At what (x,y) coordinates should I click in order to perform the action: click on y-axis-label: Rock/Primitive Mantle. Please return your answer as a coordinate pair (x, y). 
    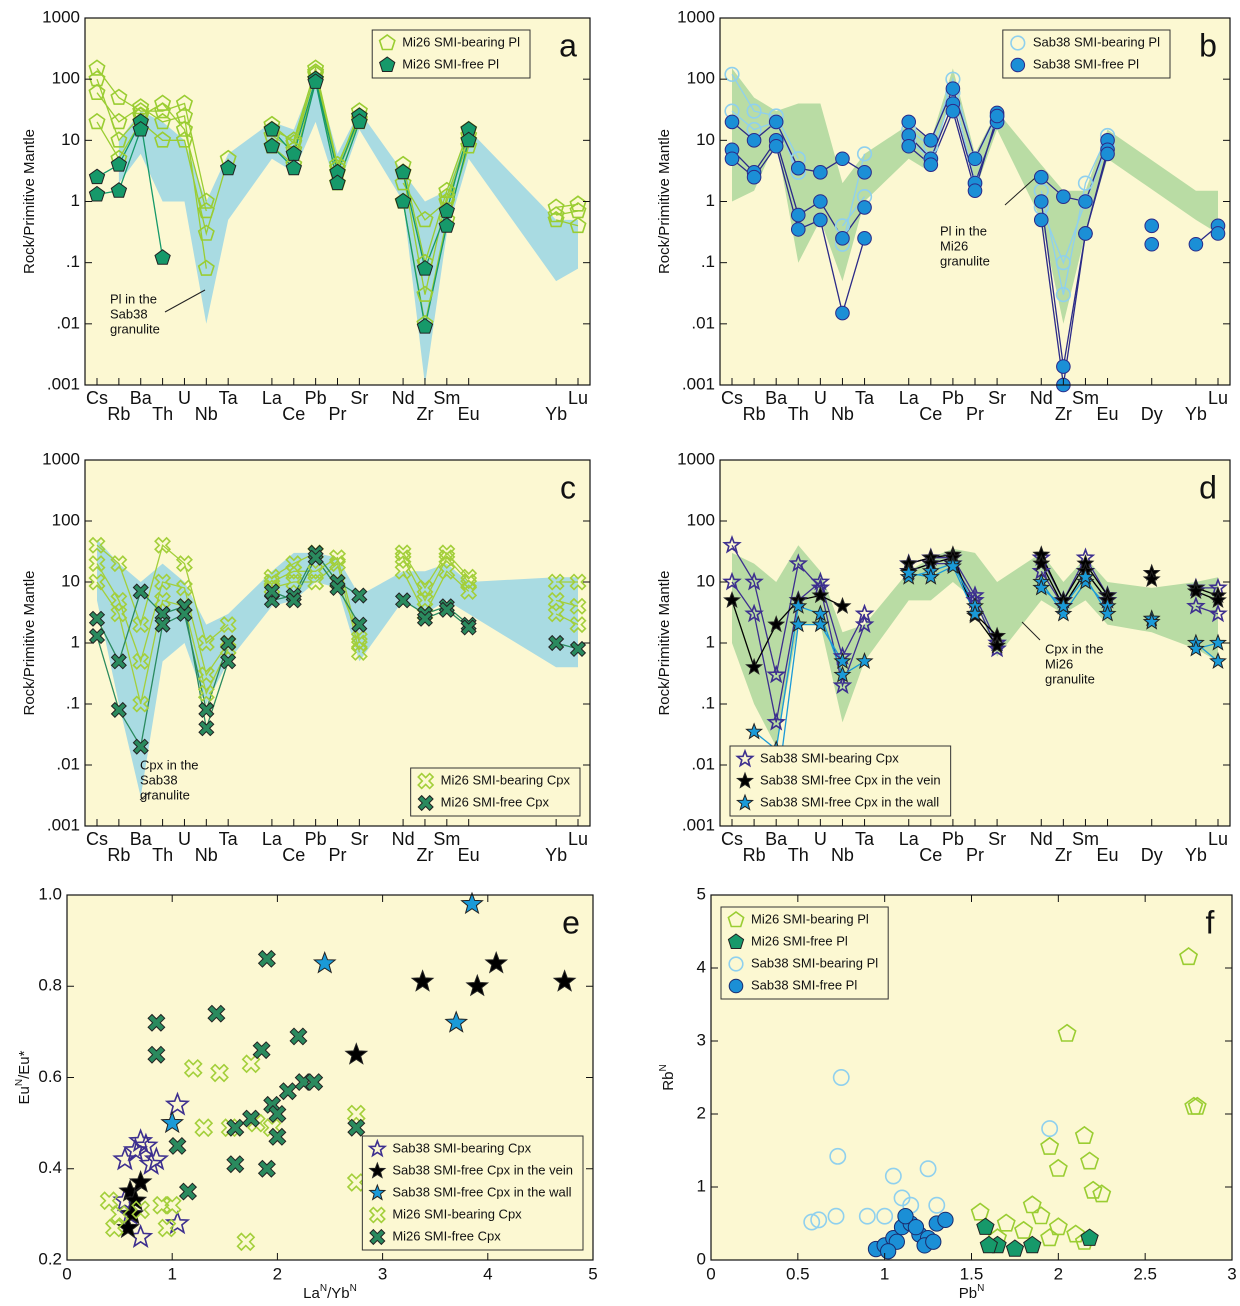
    Looking at the image, I should click on (29, 642).